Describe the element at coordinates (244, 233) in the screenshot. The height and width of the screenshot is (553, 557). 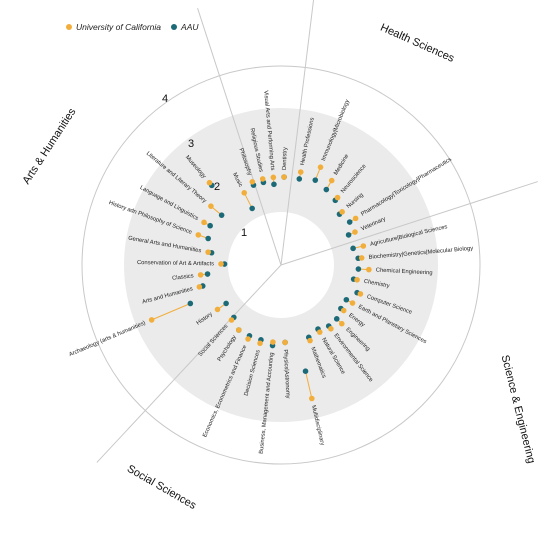
I see `ring-label: 1` at that location.